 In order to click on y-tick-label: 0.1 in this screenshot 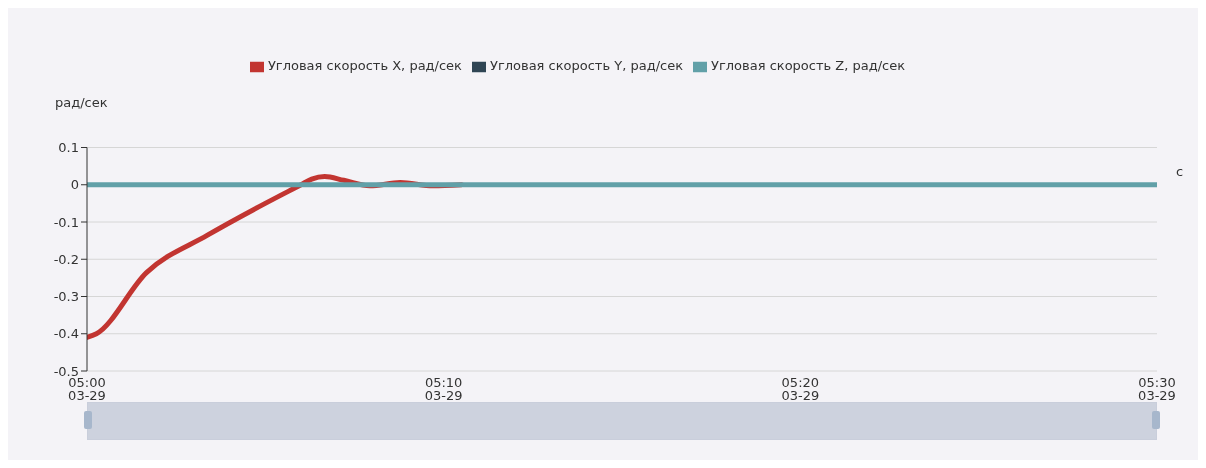, I will do `click(68, 148)`.